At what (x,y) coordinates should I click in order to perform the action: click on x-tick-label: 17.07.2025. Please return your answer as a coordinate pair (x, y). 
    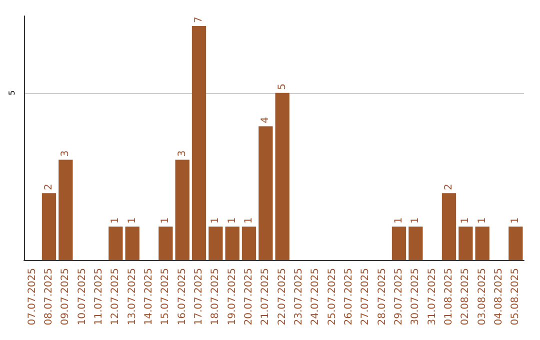
    Looking at the image, I should click on (199, 297).